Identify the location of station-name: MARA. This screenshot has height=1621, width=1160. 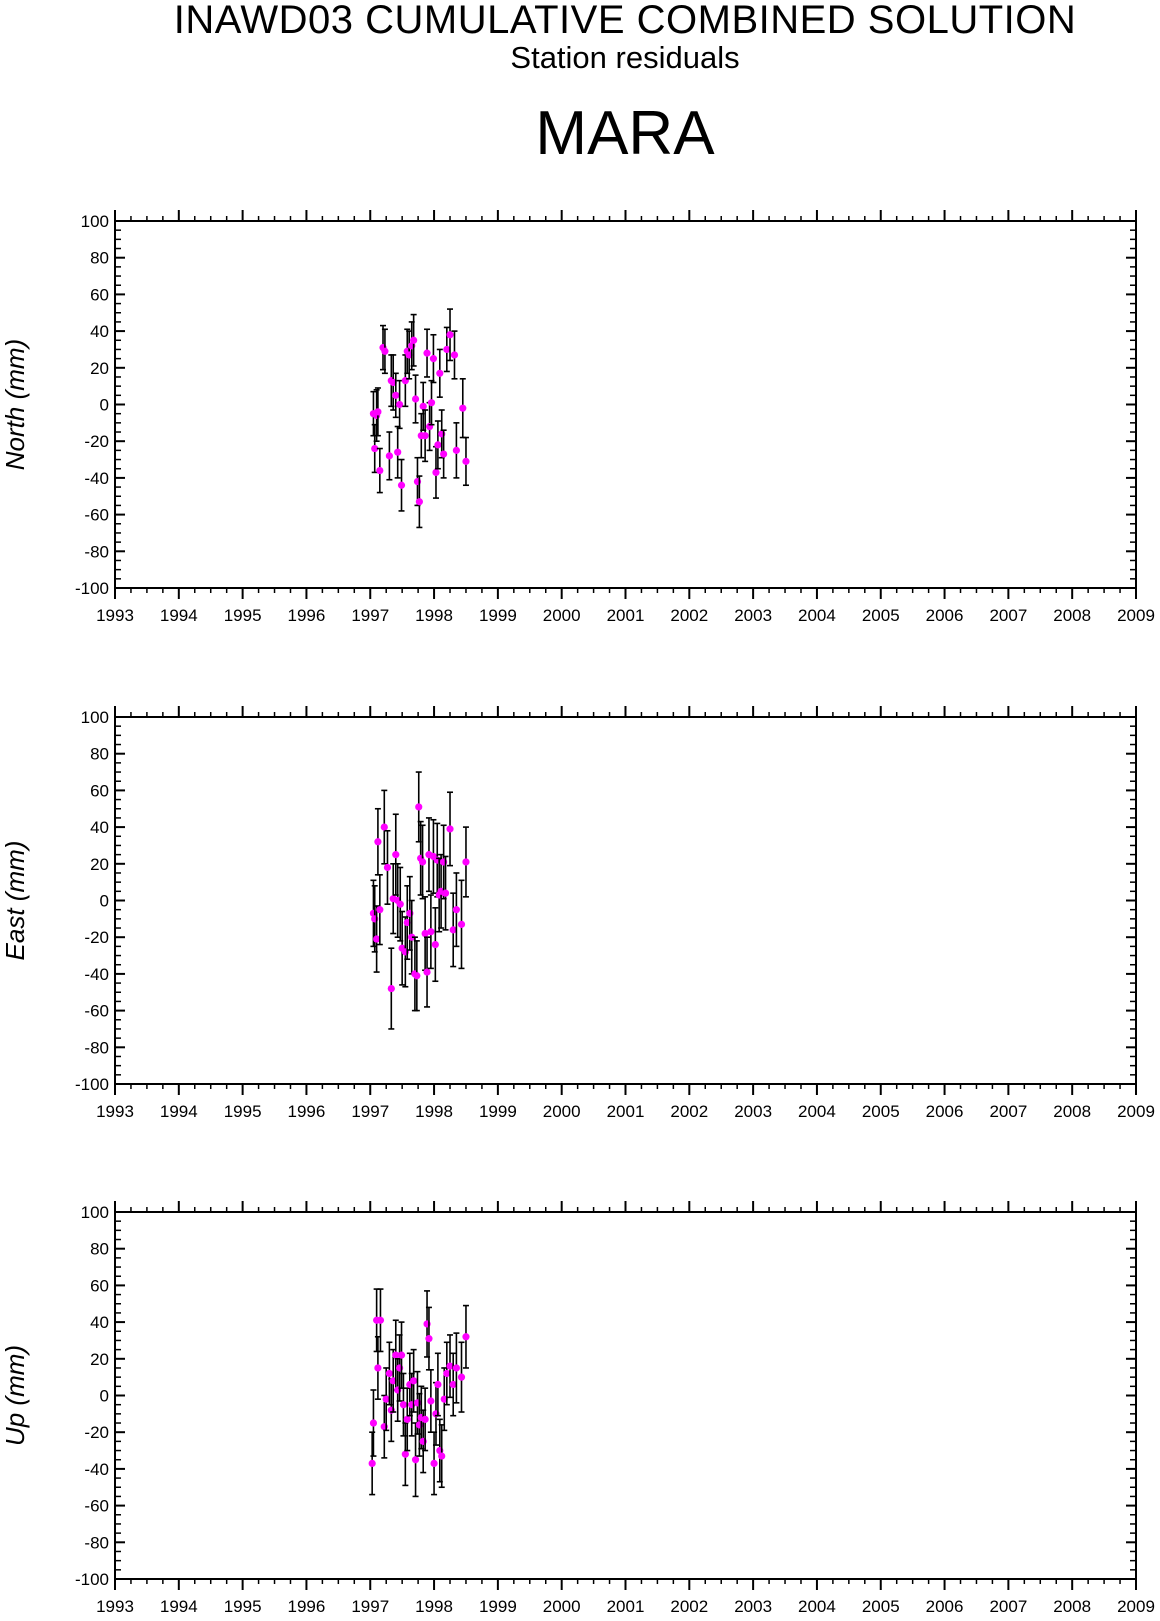
(625, 133).